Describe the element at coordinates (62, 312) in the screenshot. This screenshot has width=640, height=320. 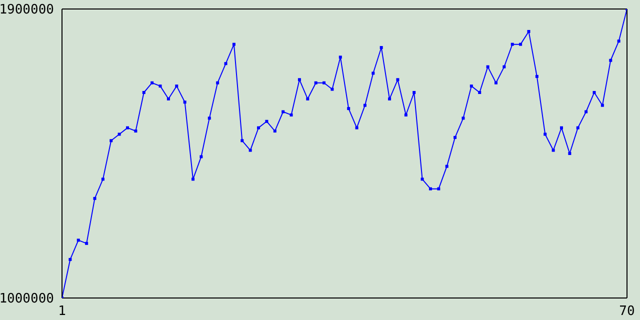
I see `x-tick-label: 1` at that location.